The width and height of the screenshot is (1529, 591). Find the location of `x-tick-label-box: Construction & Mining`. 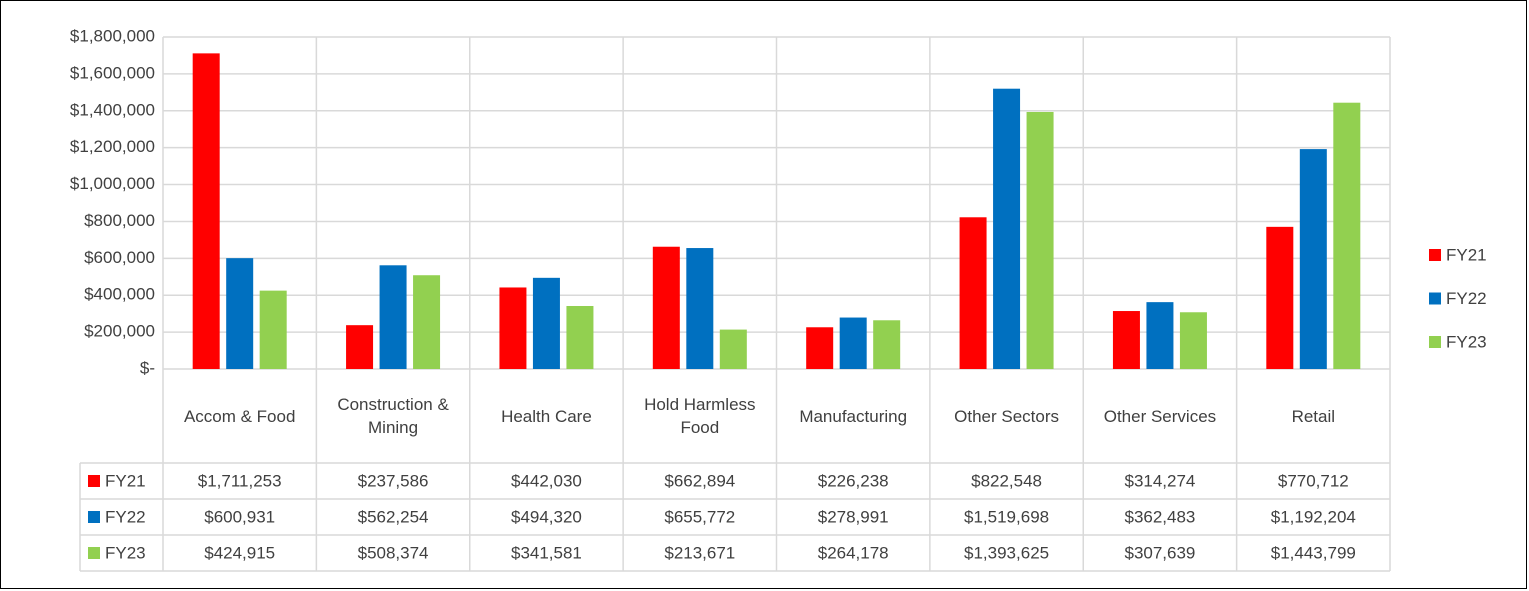

x-tick-label-box: Construction & Mining is located at coordinates (393, 416).